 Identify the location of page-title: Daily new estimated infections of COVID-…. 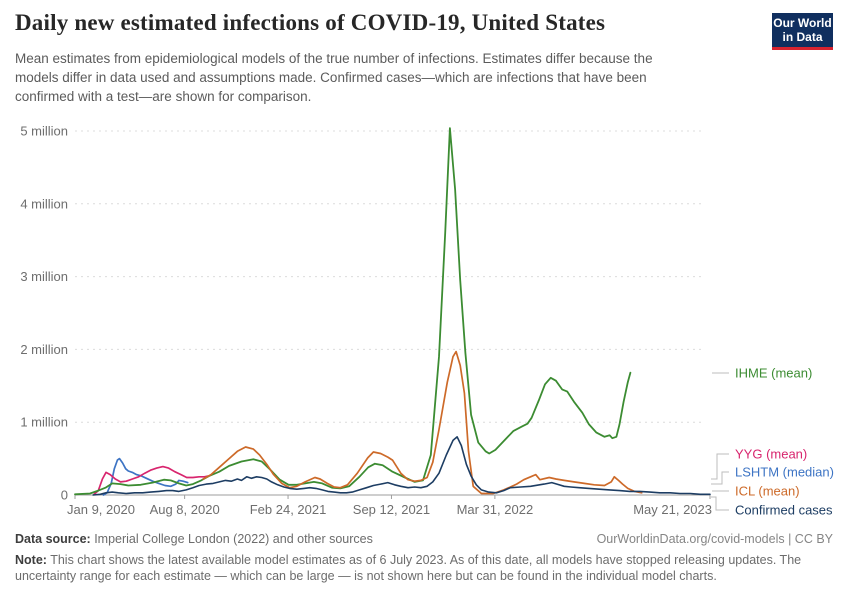
(310, 22).